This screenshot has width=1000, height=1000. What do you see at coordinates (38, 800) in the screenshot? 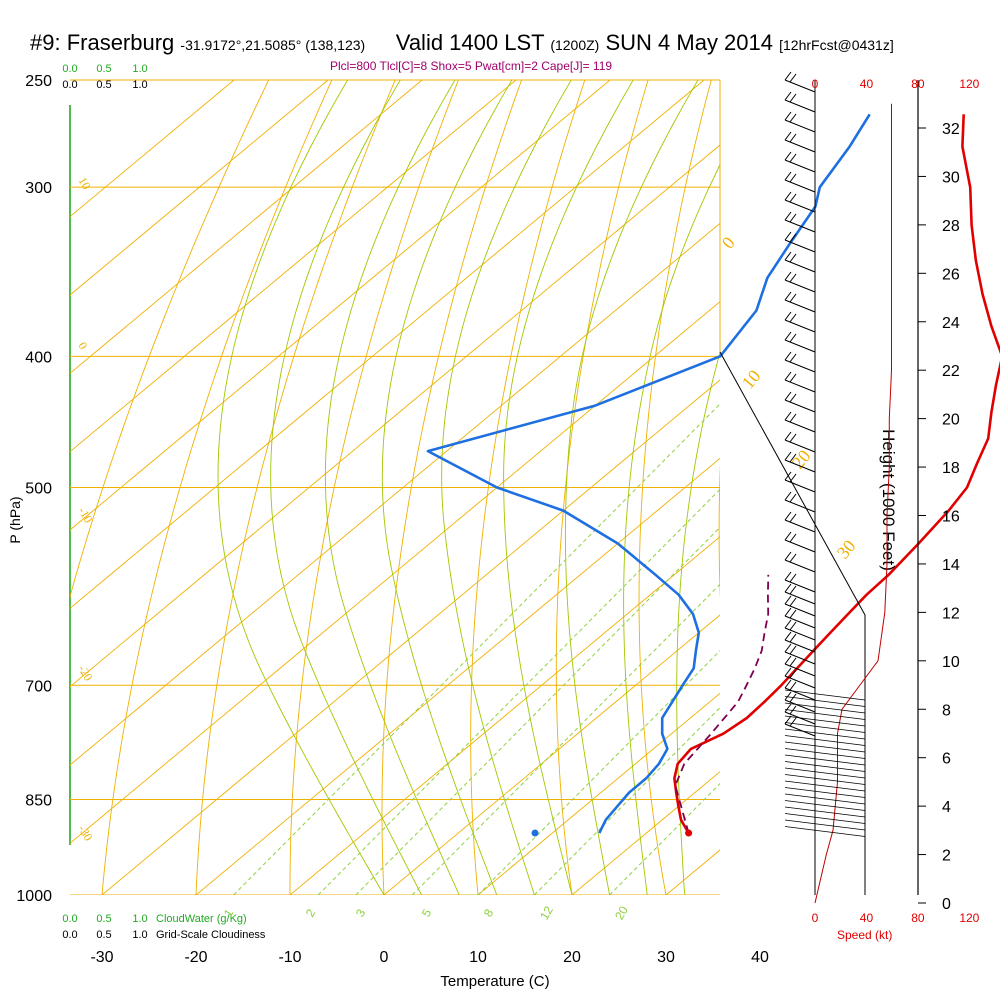
I see `pressure-tick-label: 850` at bounding box center [38, 800].